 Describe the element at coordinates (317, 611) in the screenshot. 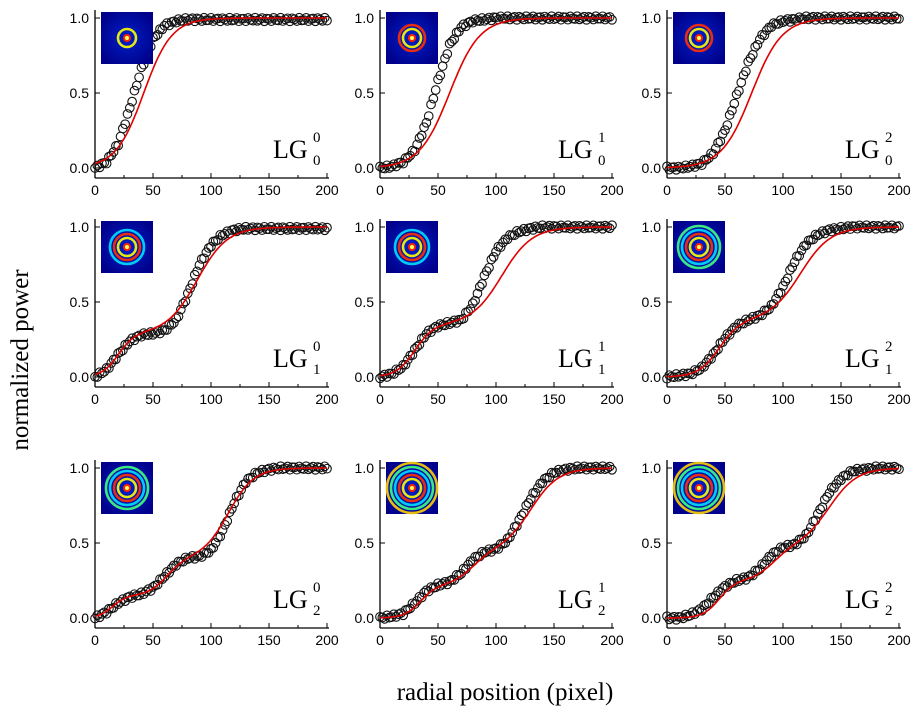

I see `mode-label-p: 2` at that location.